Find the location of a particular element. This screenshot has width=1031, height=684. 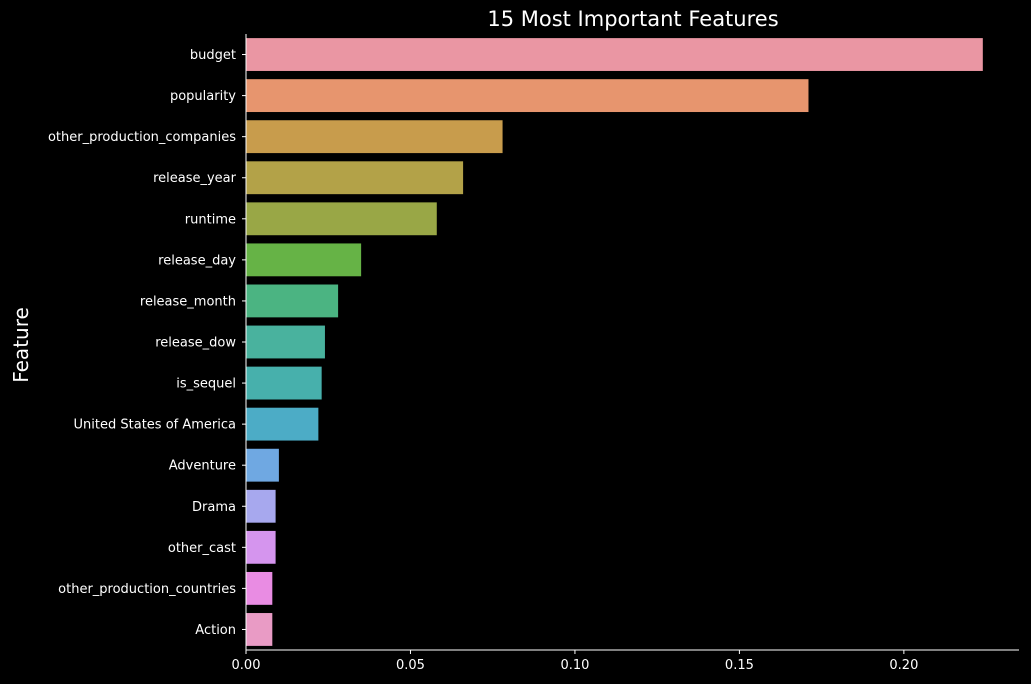

y-tick-label: other_production_companies is located at coordinates (142, 137).